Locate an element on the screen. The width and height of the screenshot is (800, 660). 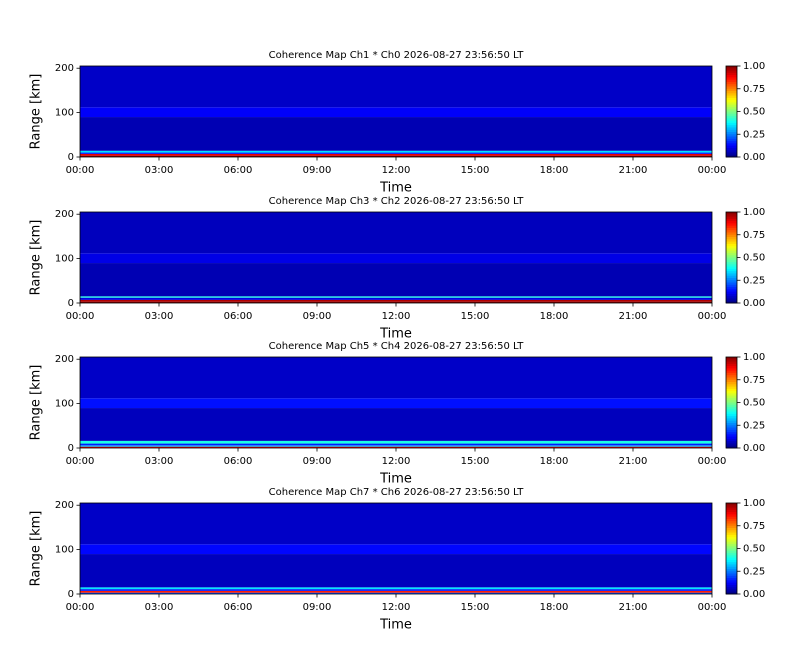
x-tick-label: 09:00 is located at coordinates (317, 170).